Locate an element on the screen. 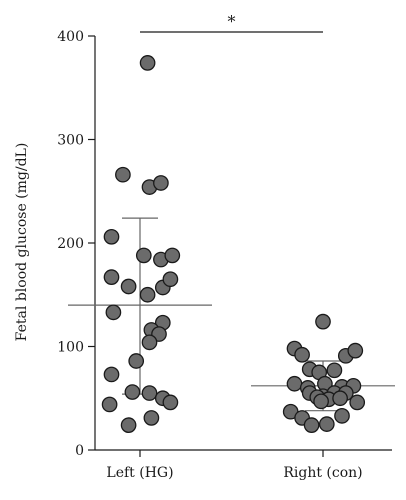 The image size is (406, 500). y-tick-label: 0 is located at coordinates (79, 451).